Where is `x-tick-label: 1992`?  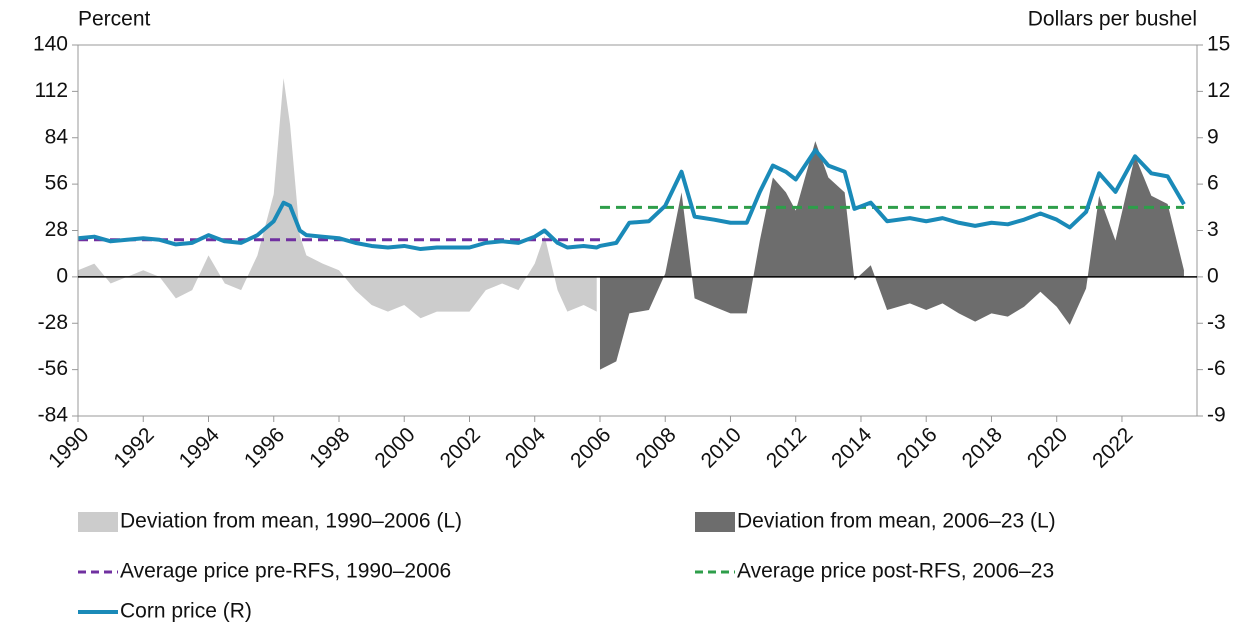 x-tick-label: 1992 is located at coordinates (133, 447).